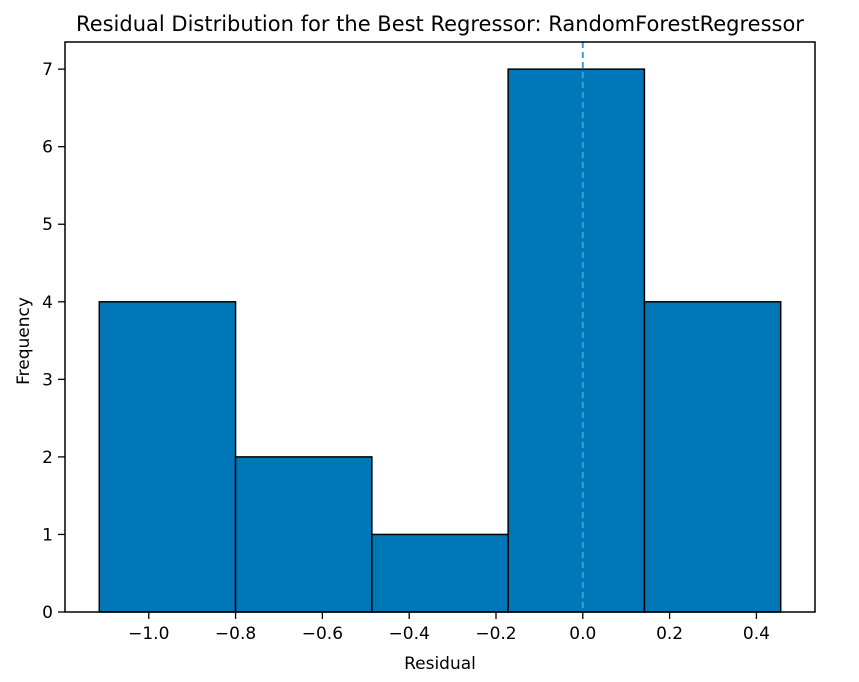 The image size is (859, 682). What do you see at coordinates (322, 634) in the screenshot?
I see `x-tick-label: −0.6` at bounding box center [322, 634].